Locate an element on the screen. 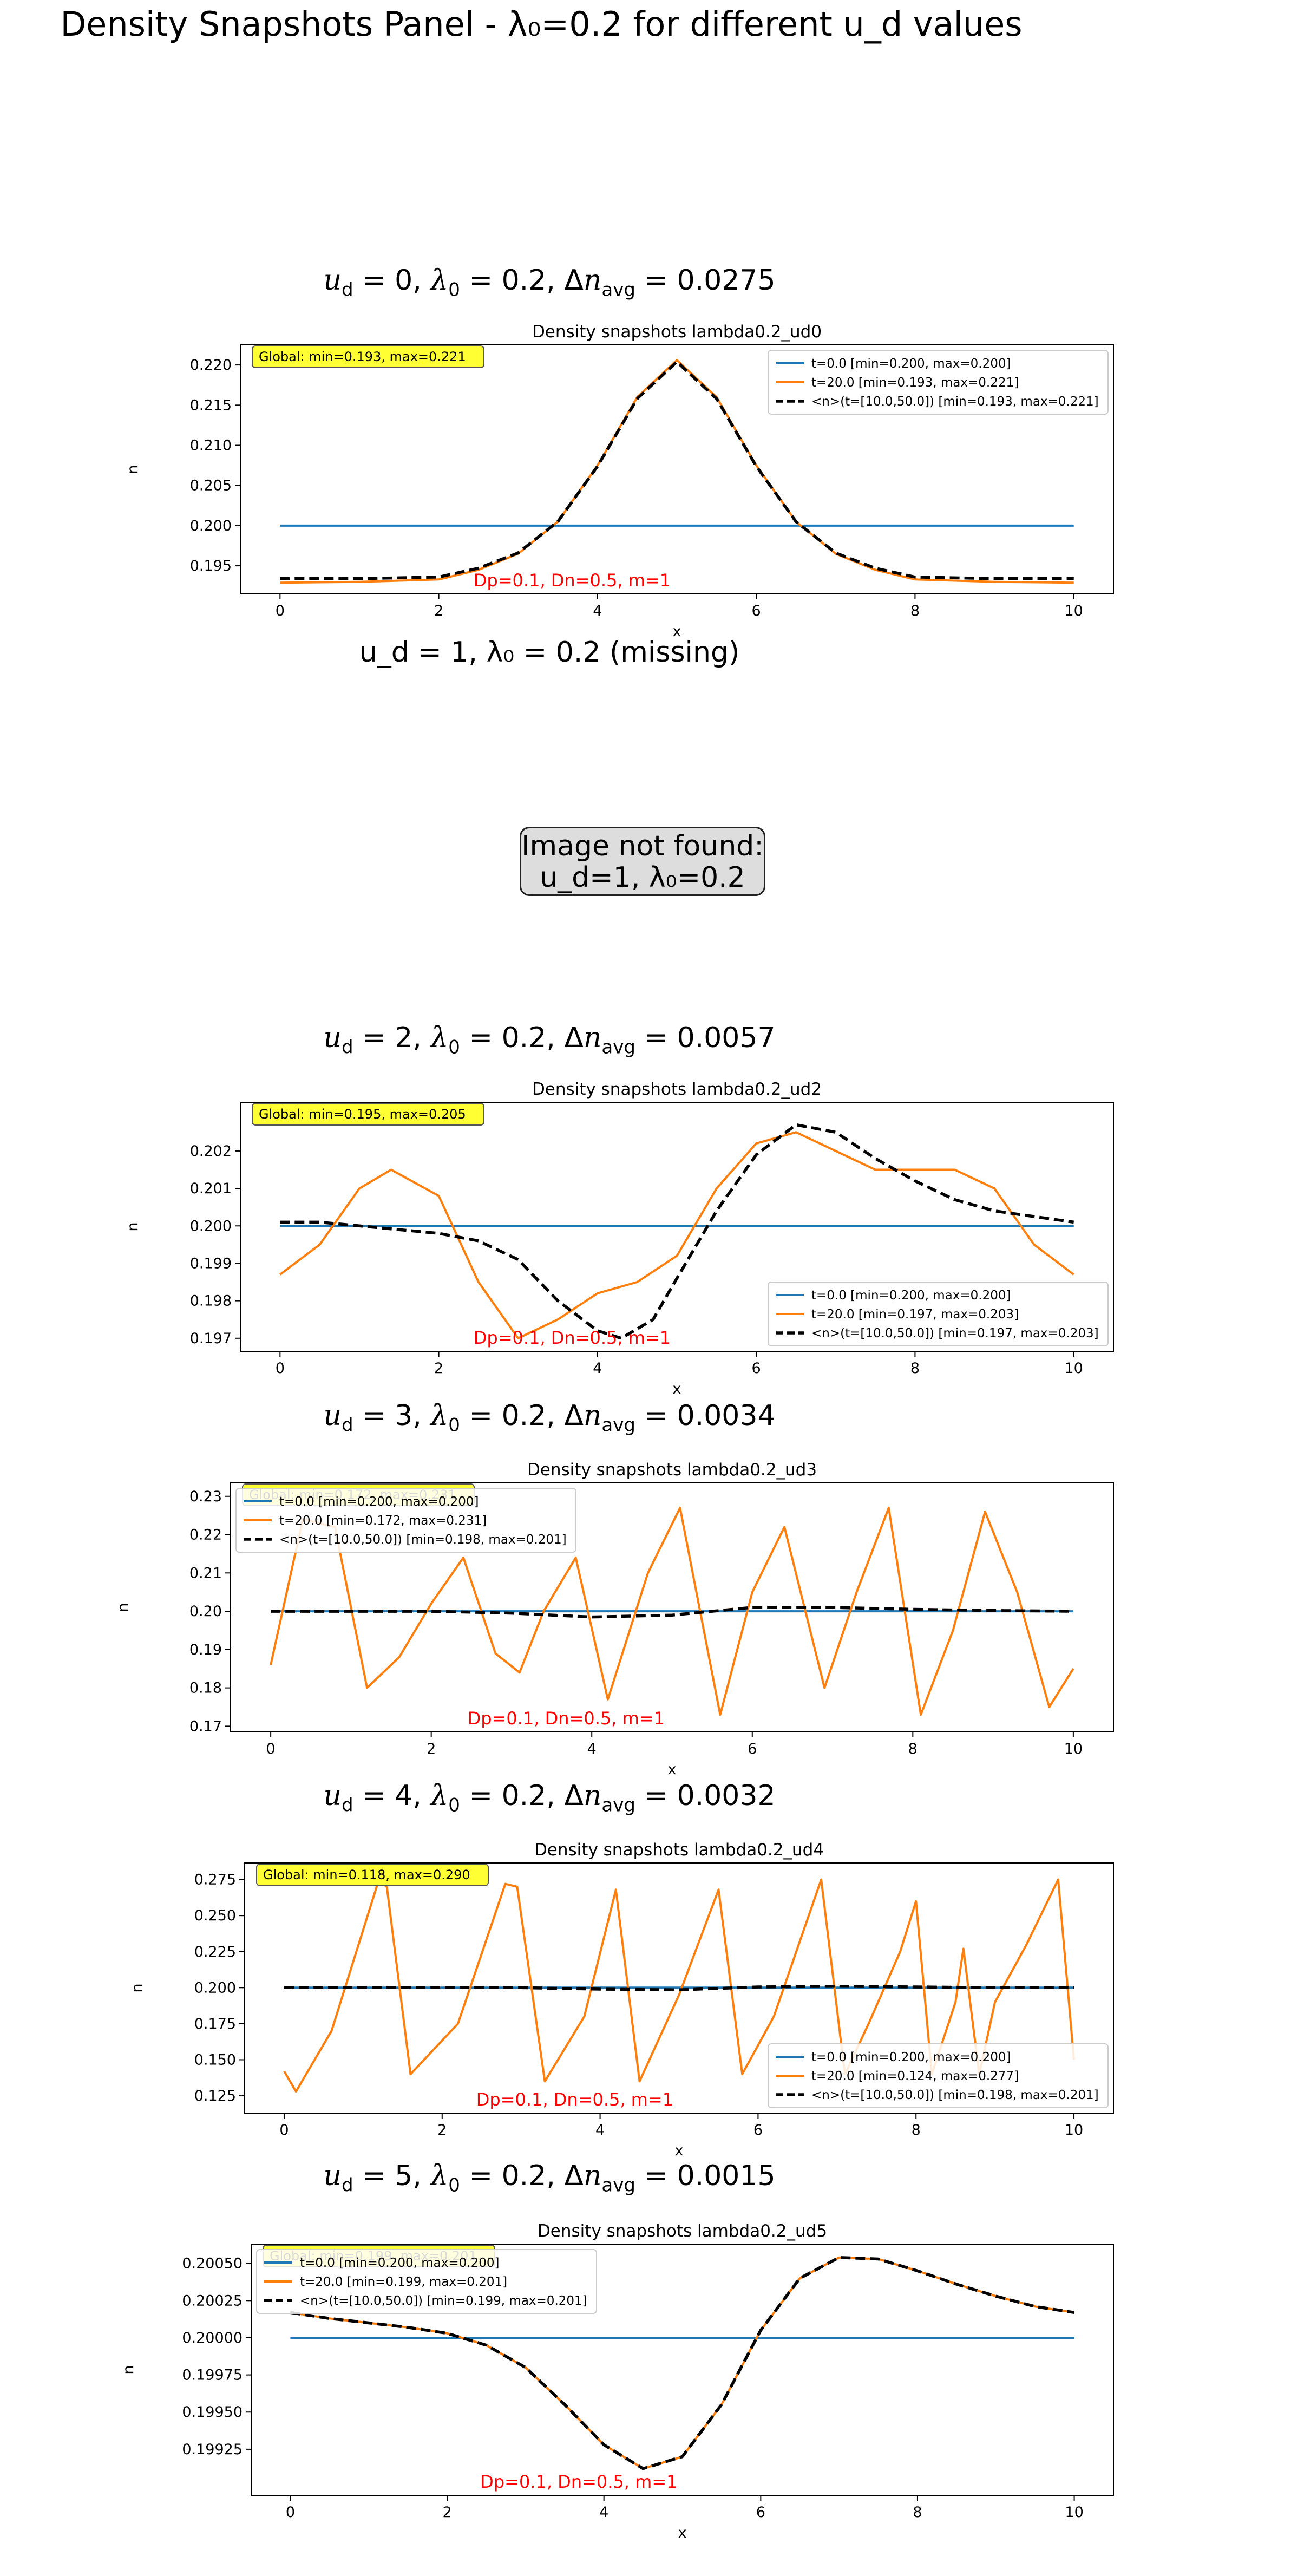  legend-entry: t=20.0 [min=0.197, max=0.203] is located at coordinates (915, 1314).